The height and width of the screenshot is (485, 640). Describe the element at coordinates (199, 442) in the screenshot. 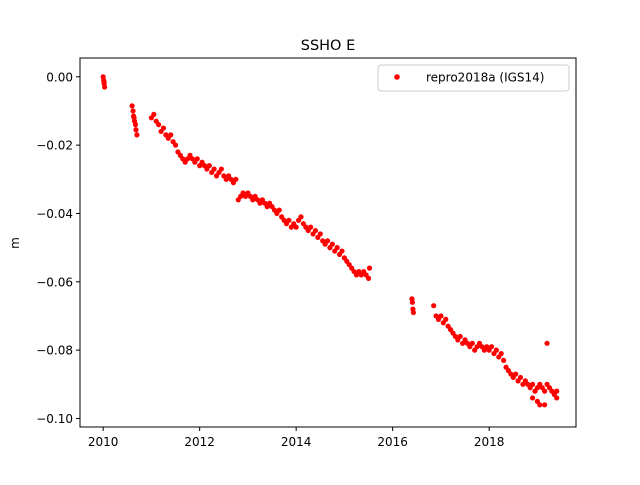

I see `x-tick-label: 2012` at that location.